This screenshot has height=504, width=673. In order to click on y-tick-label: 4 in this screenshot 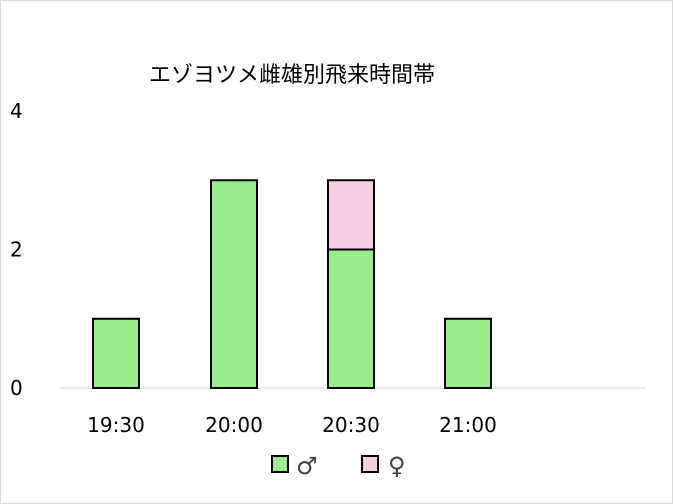, I will do `click(16, 111)`.